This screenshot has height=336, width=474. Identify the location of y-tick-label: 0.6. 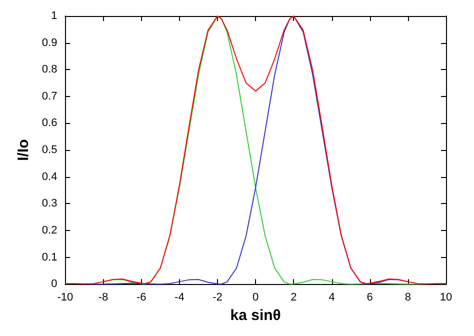
(50, 123).